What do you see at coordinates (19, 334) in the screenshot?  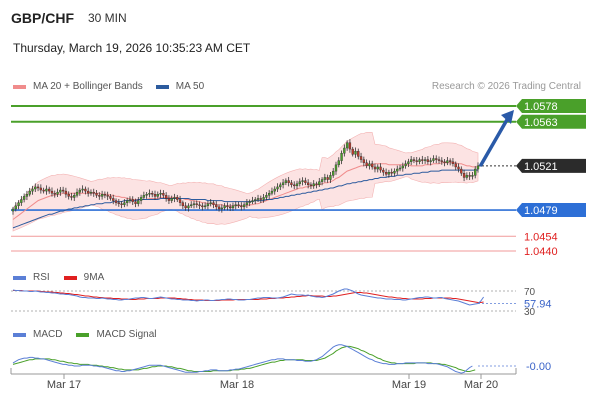 I see `macd-swatch` at bounding box center [19, 334].